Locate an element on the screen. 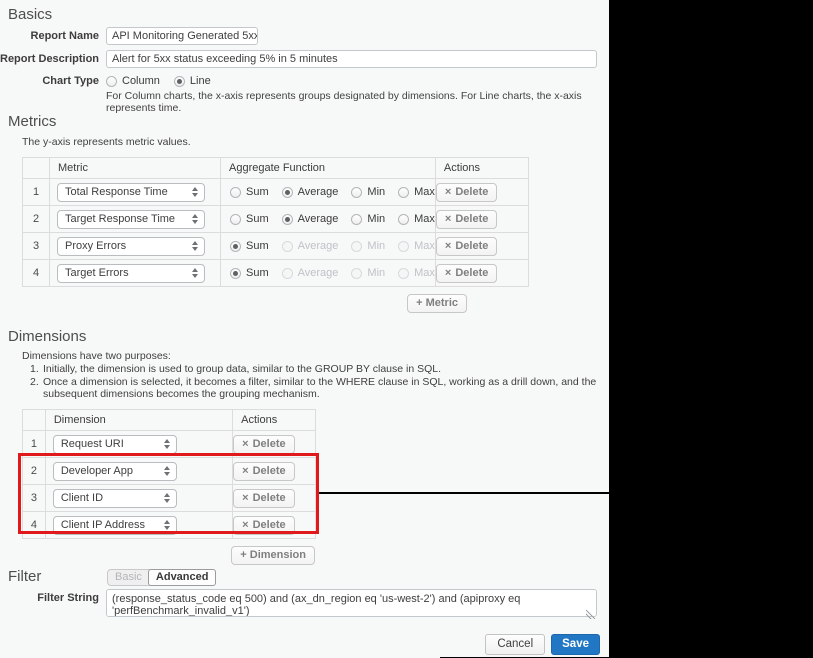 This screenshot has height=658, width=813. filter-mode-basic: Basic is located at coordinates (128, 577).